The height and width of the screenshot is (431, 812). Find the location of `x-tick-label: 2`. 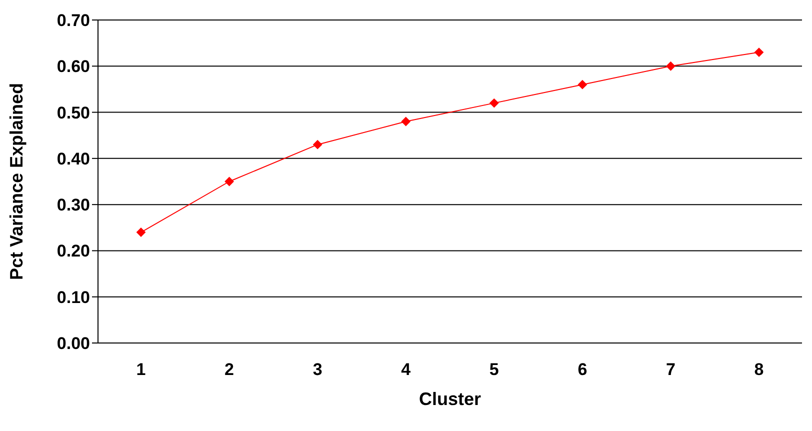

x-tick-label: 2 is located at coordinates (229, 370).